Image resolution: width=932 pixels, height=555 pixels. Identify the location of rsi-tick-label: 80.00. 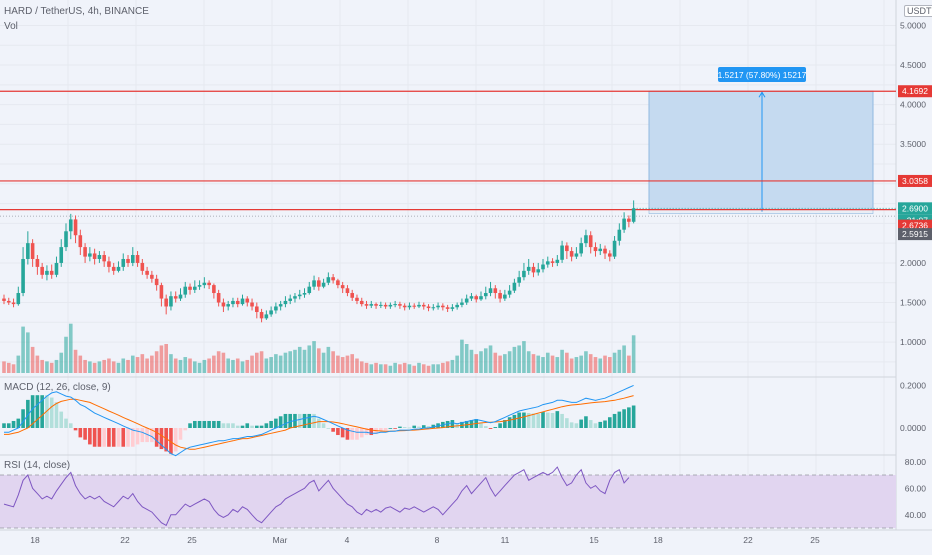
(916, 462).